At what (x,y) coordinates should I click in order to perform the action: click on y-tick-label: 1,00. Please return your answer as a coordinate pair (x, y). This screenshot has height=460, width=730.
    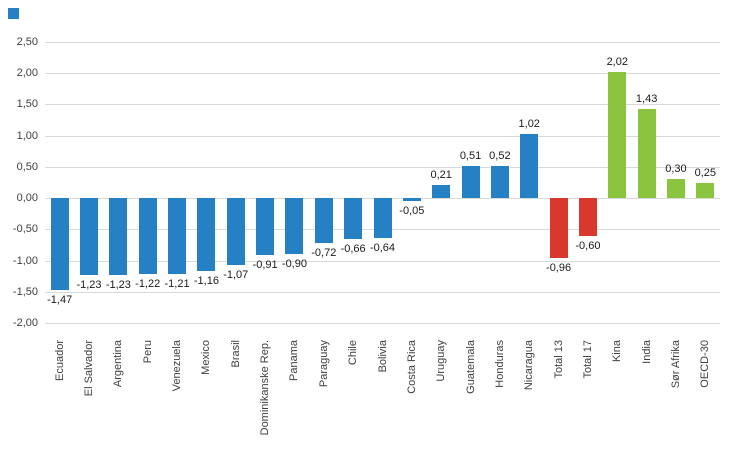
    Looking at the image, I should click on (27, 135).